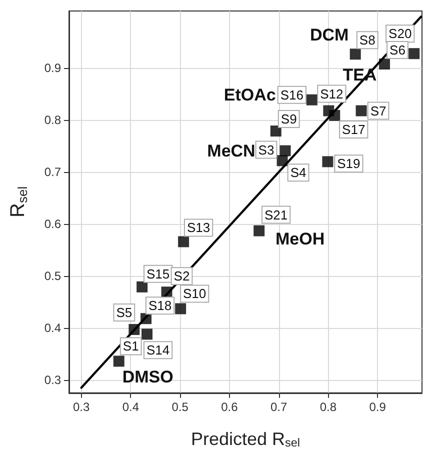 The image size is (426, 454). What do you see at coordinates (231, 150) in the screenshot?
I see `annotation: MeCN` at bounding box center [231, 150].